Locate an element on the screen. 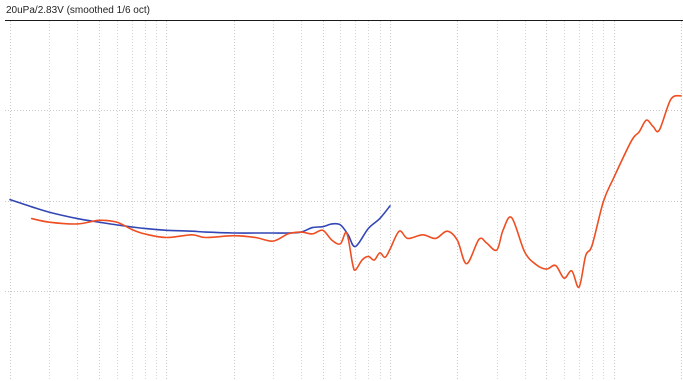  plot-top-border is located at coordinates (344, 20).